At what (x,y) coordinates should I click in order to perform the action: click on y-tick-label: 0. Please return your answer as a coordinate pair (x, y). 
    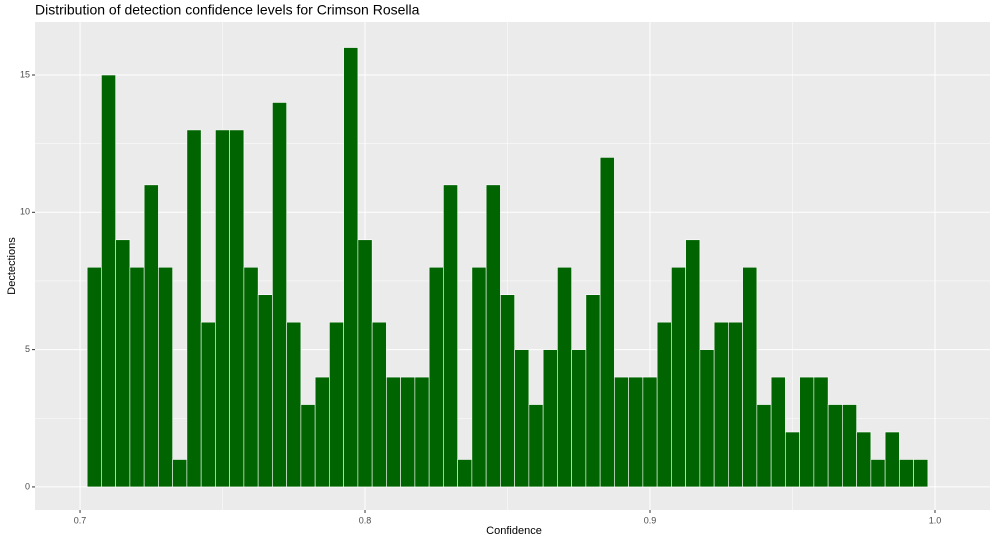
    Looking at the image, I should click on (27, 486).